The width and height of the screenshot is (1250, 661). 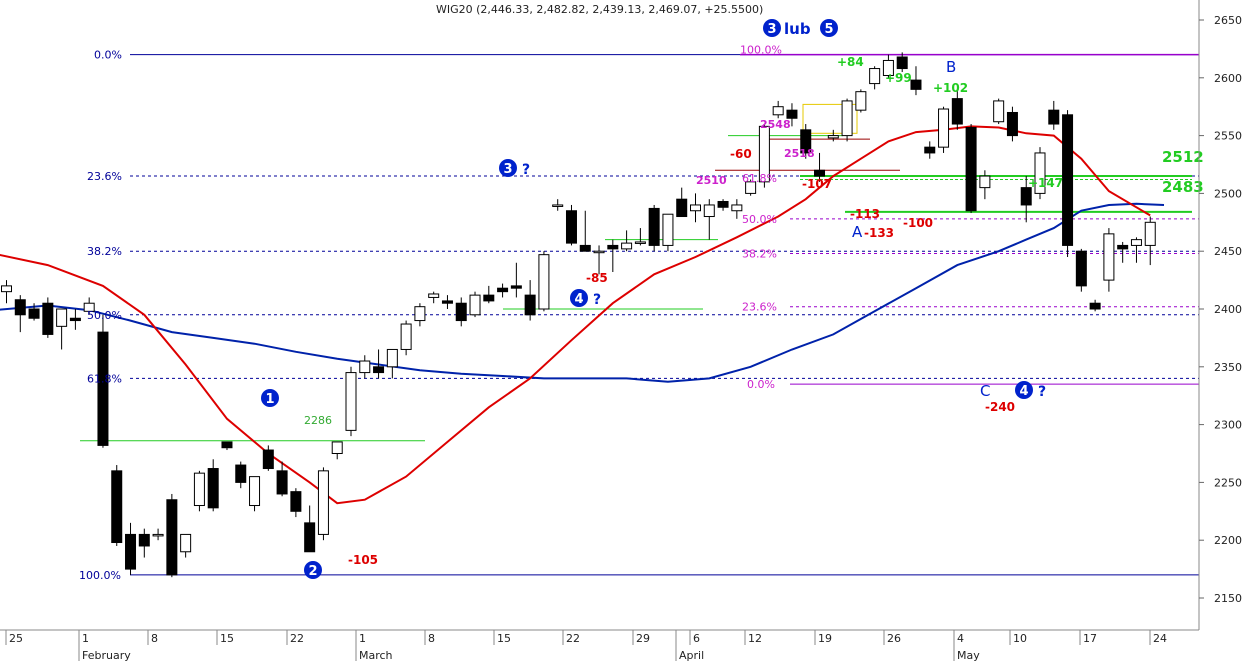 I want to click on wave-c-label: C, so click(x=985, y=391).